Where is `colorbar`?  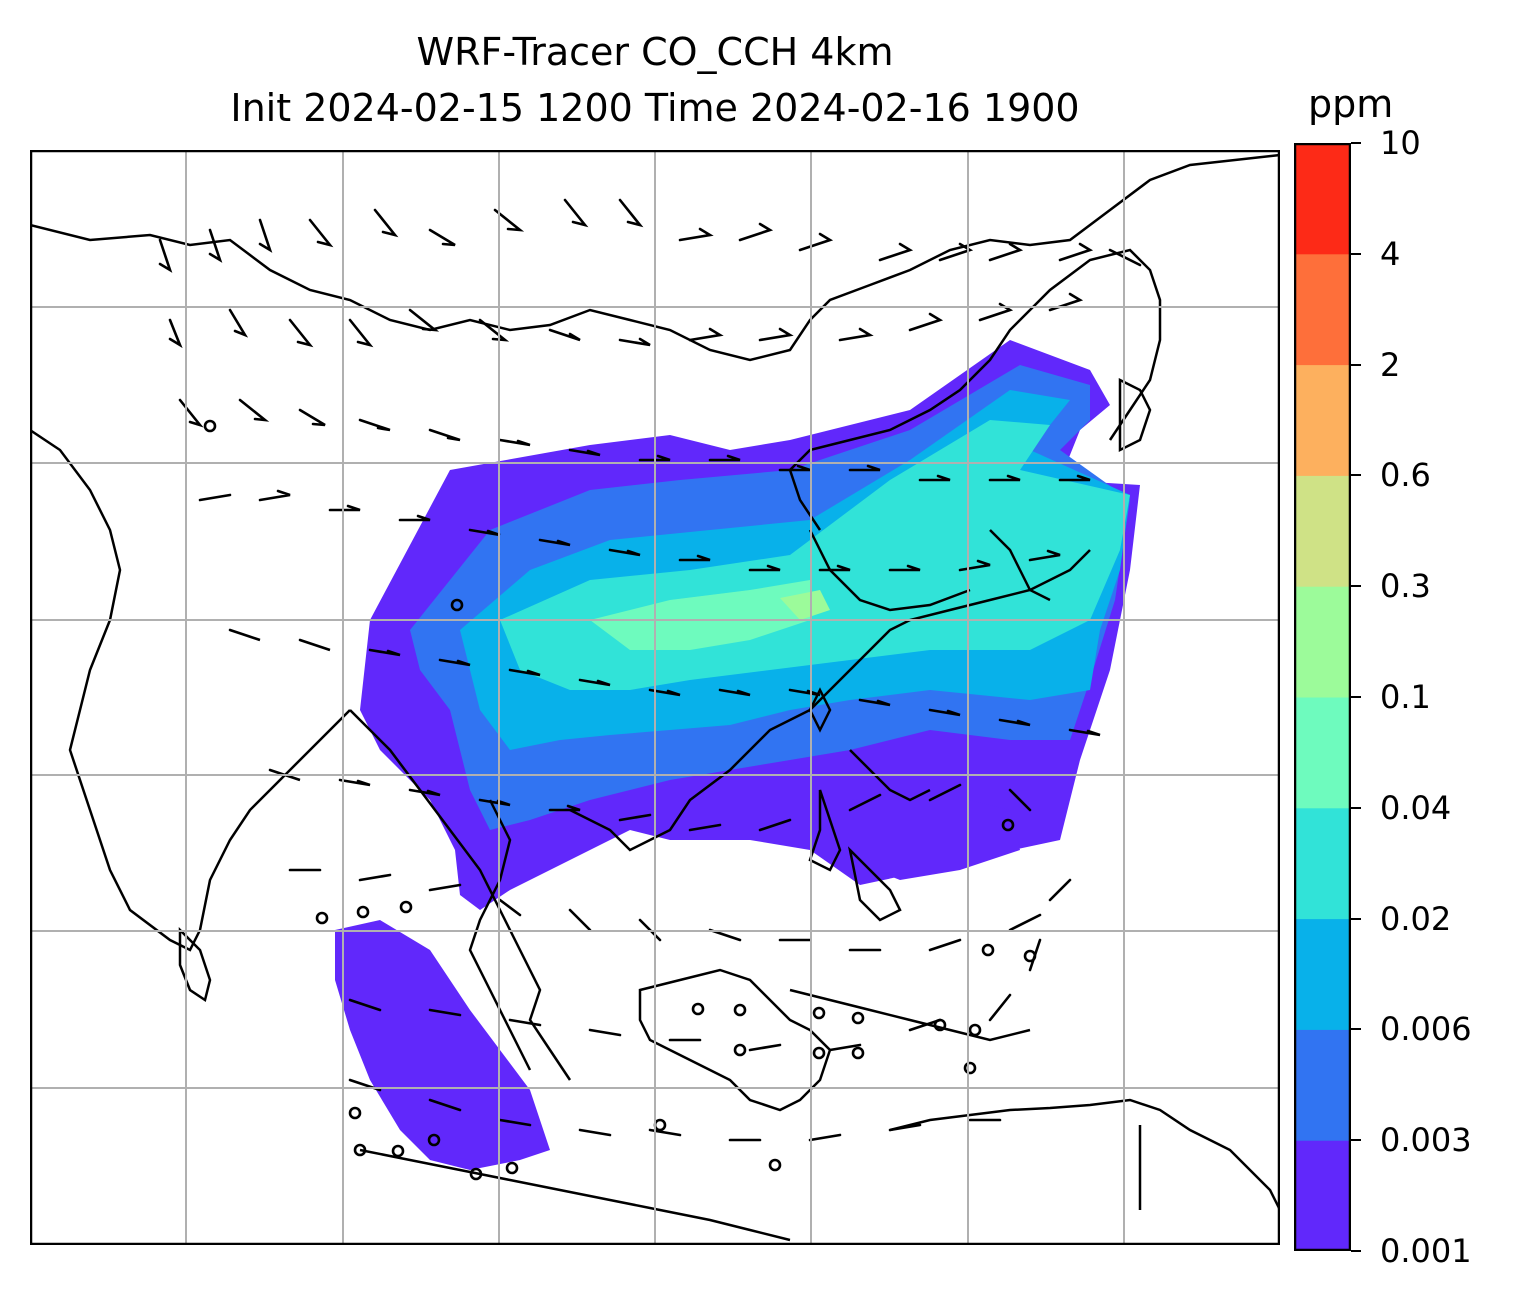 colorbar is located at coordinates (1322, 697).